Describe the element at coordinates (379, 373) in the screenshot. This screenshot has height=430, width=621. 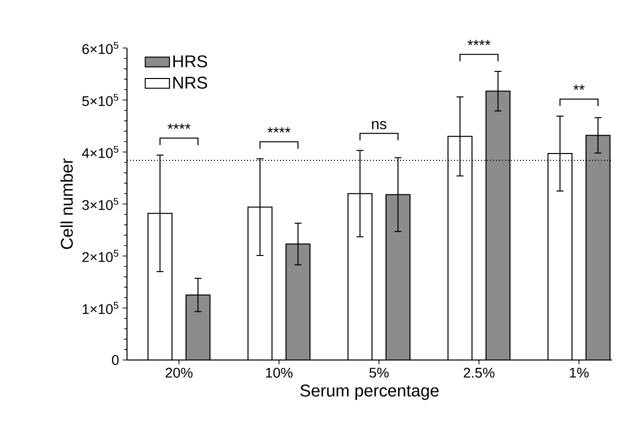
I see `x-tick-label: 5%` at that location.